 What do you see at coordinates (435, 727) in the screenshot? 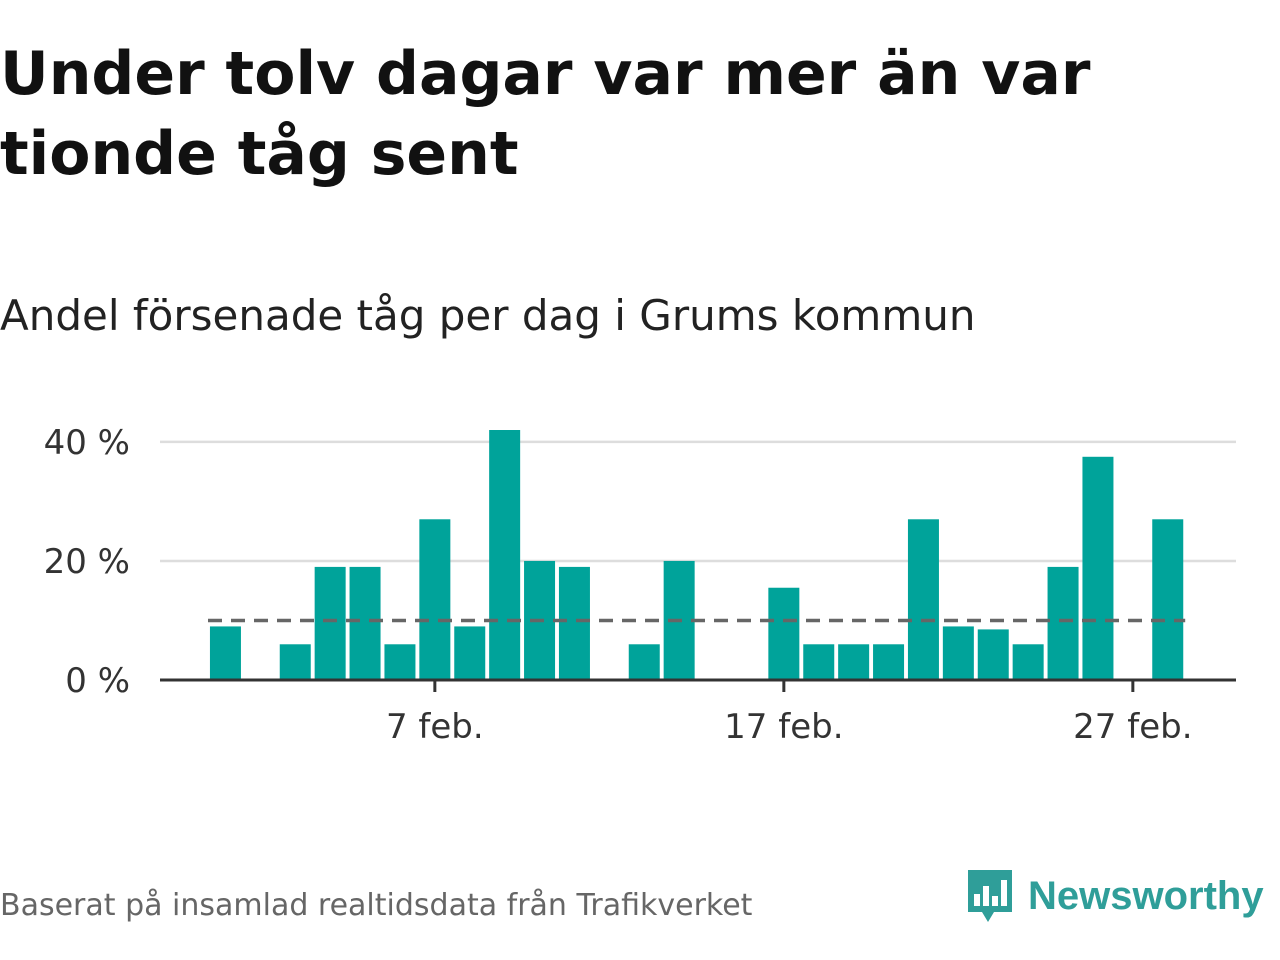
I see `x-tick-label: 7 feb.` at bounding box center [435, 727].